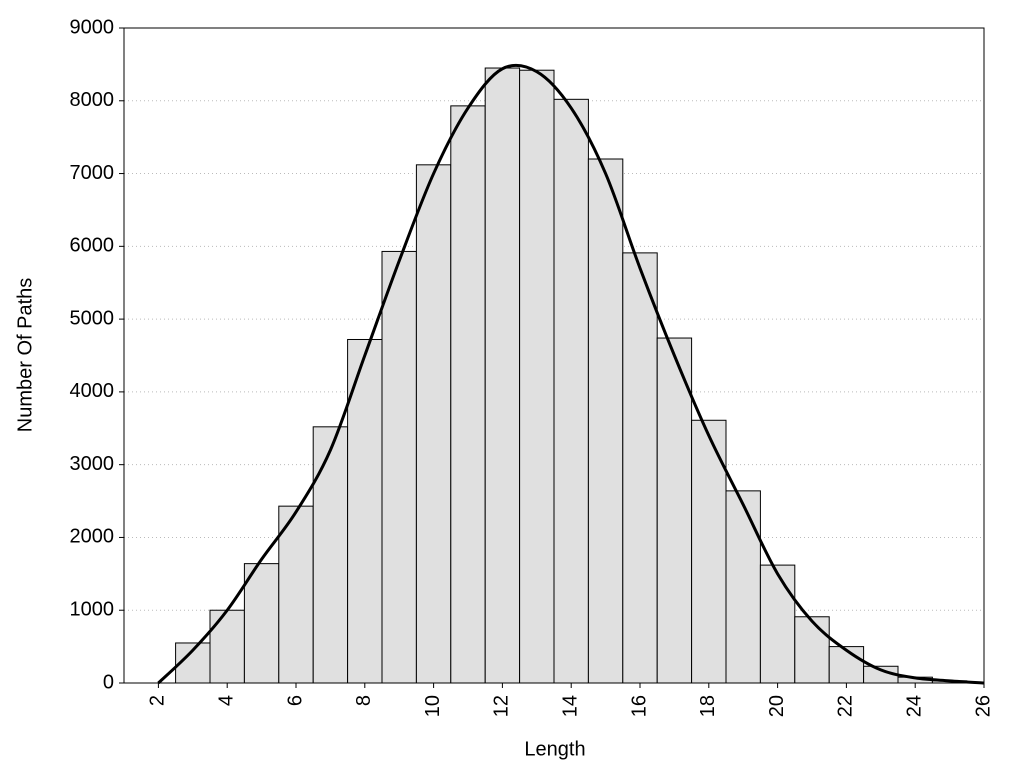 The height and width of the screenshot is (768, 1024). What do you see at coordinates (92, 173) in the screenshot?
I see `y-tick-label: 7000` at bounding box center [92, 173].